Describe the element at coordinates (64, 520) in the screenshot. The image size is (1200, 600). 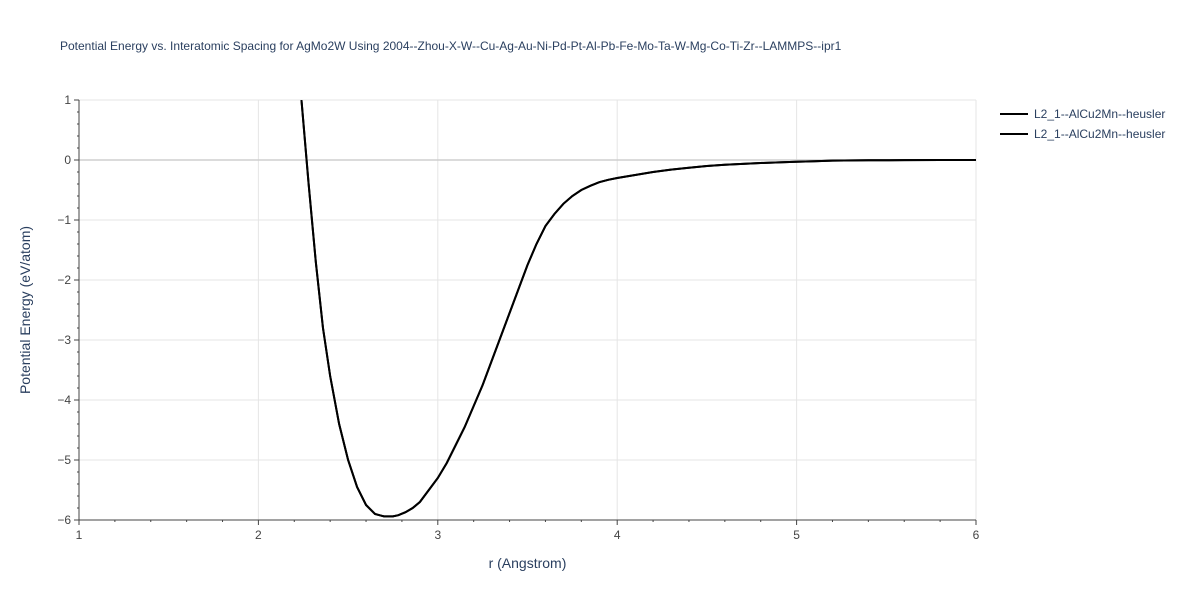
I see `y-tick-label: −6` at that location.